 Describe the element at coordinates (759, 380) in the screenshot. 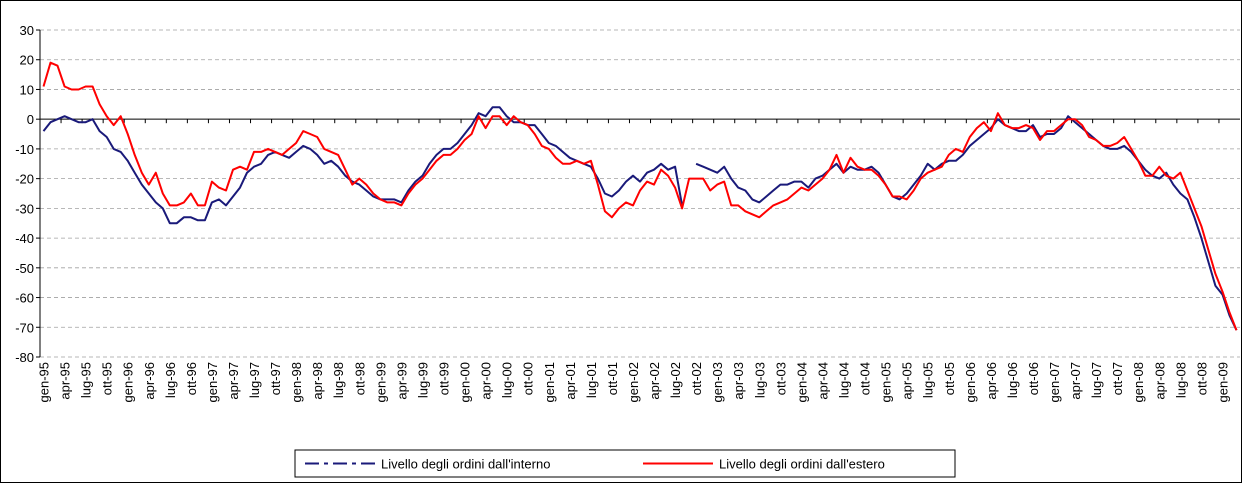

I see `x-tick-label: lug-03` at that location.